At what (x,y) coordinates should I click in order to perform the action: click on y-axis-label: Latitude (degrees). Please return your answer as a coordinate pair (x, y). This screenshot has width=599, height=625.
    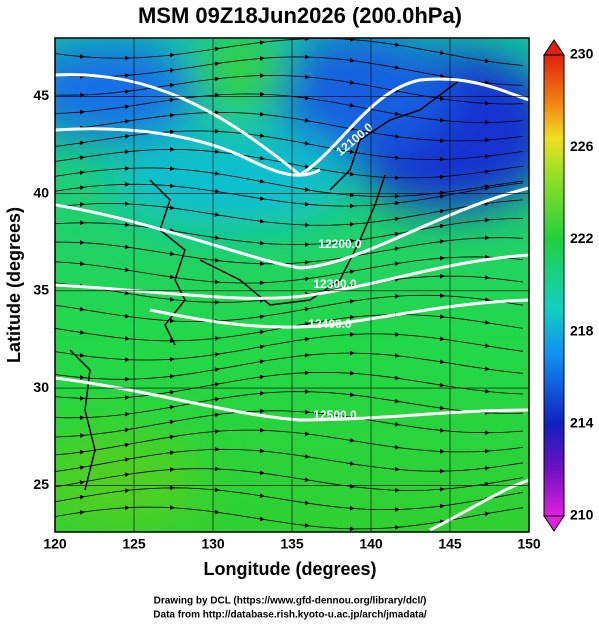
    Looking at the image, I should click on (14, 285).